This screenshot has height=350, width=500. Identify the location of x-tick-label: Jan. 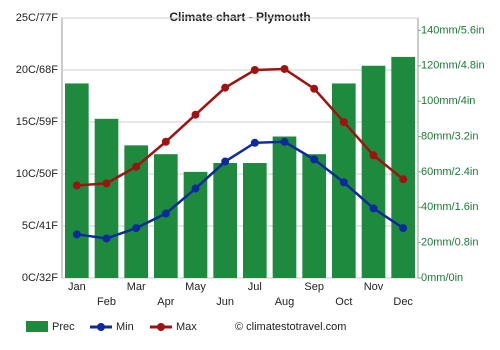
(77, 287).